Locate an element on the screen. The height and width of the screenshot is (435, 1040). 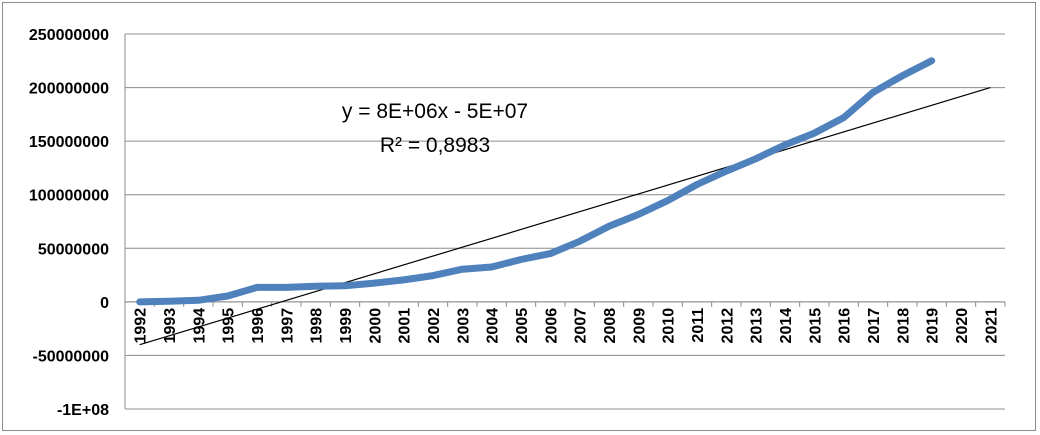
x-tick-label: 2000 is located at coordinates (375, 326).